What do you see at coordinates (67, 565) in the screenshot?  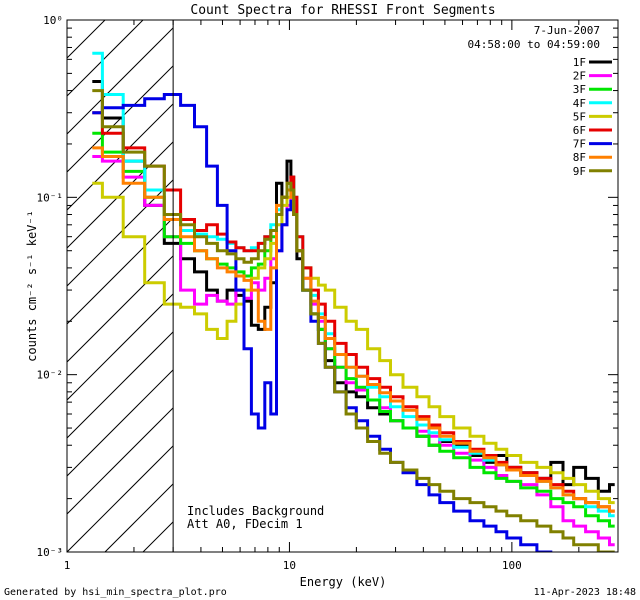 I see `x-tick-label: 1` at bounding box center [67, 565].